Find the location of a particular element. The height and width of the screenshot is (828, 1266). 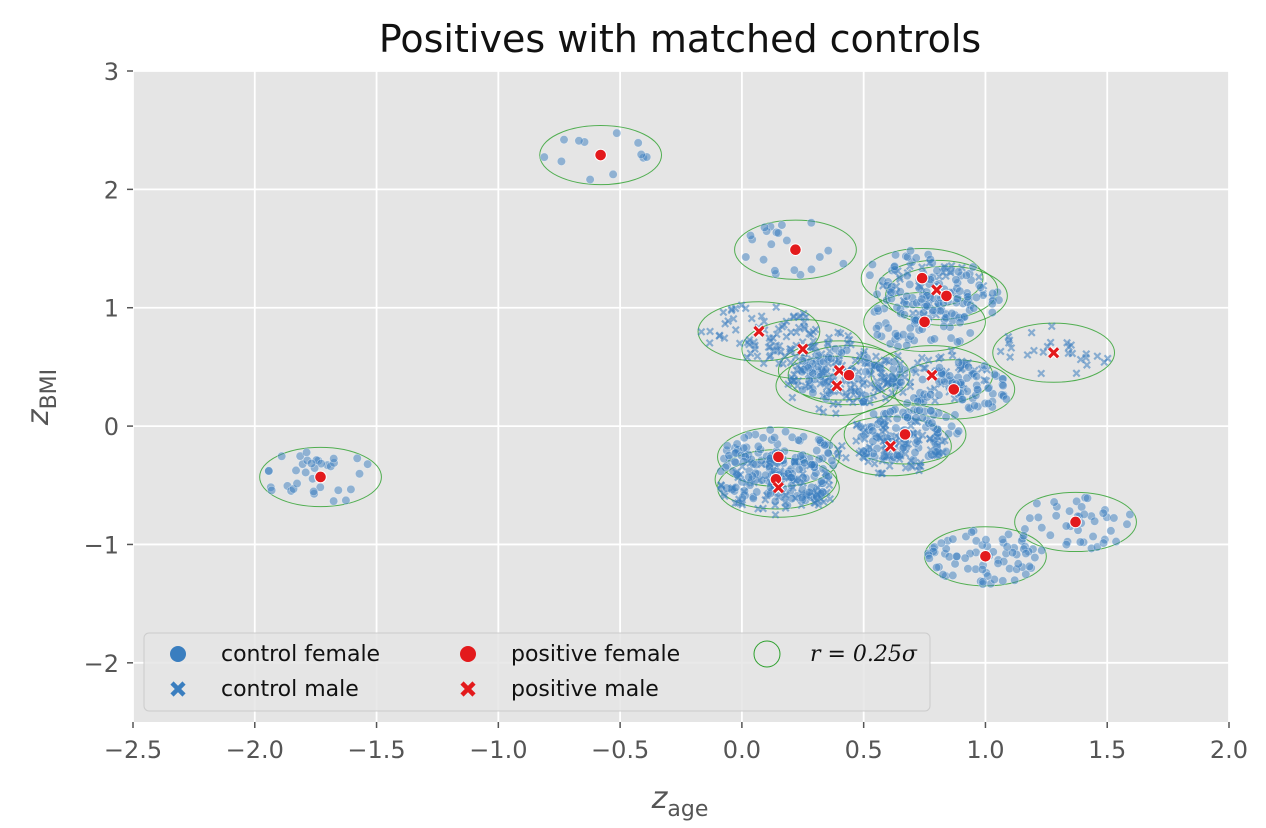

legend-circle-marker is located at coordinates (178, 654).